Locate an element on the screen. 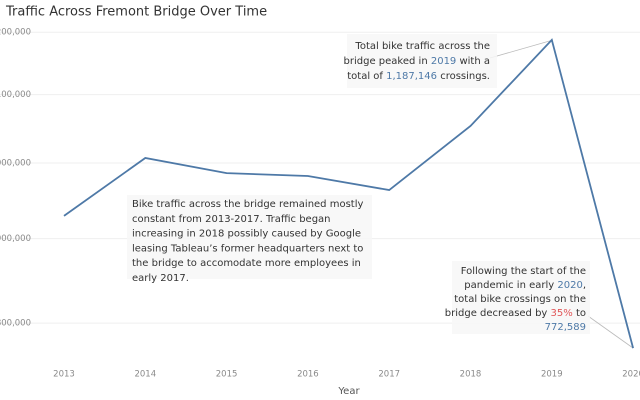 This screenshot has height=400, width=640. annotation-line: bridge peaked in 2019 with a is located at coordinates (417, 61).